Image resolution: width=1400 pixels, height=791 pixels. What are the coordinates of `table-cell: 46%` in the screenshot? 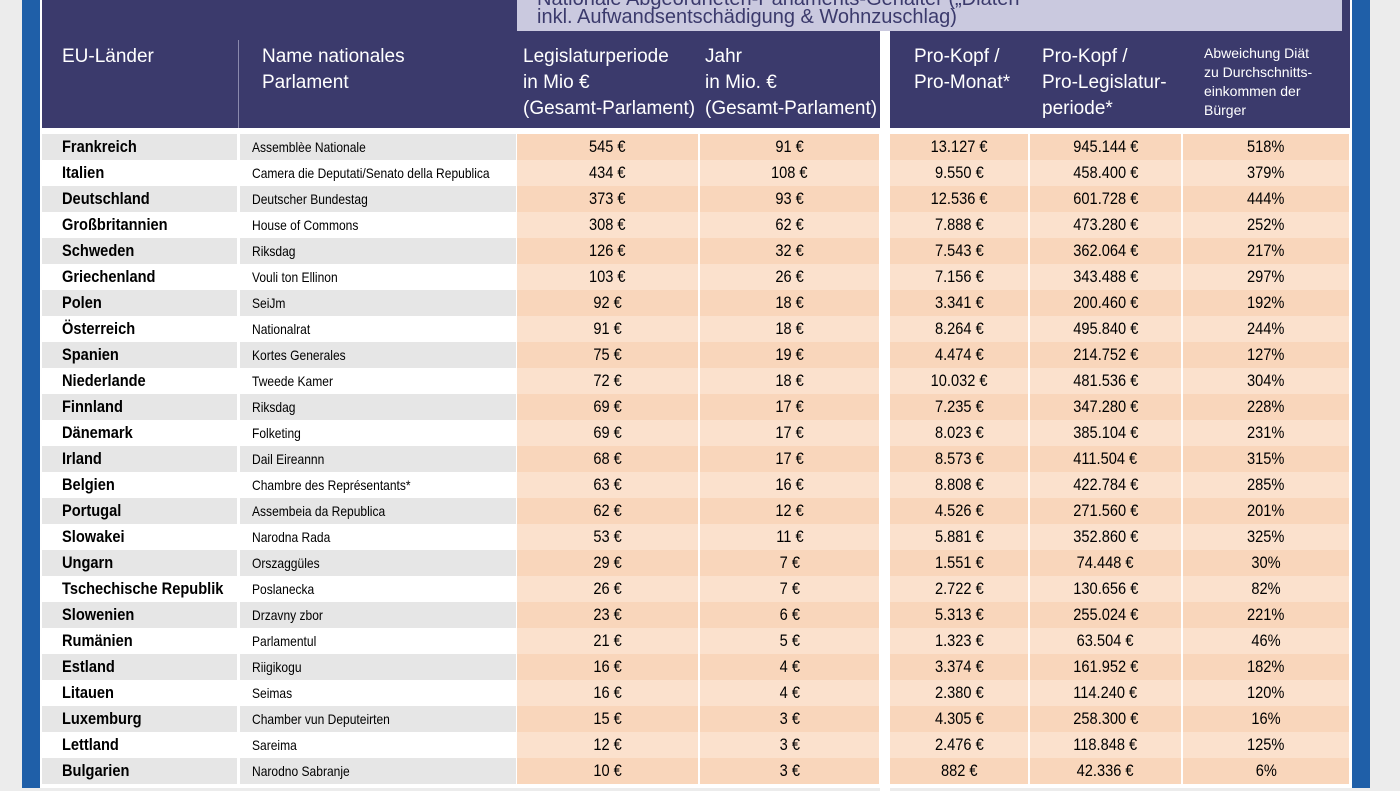 It's located at (1266, 641).